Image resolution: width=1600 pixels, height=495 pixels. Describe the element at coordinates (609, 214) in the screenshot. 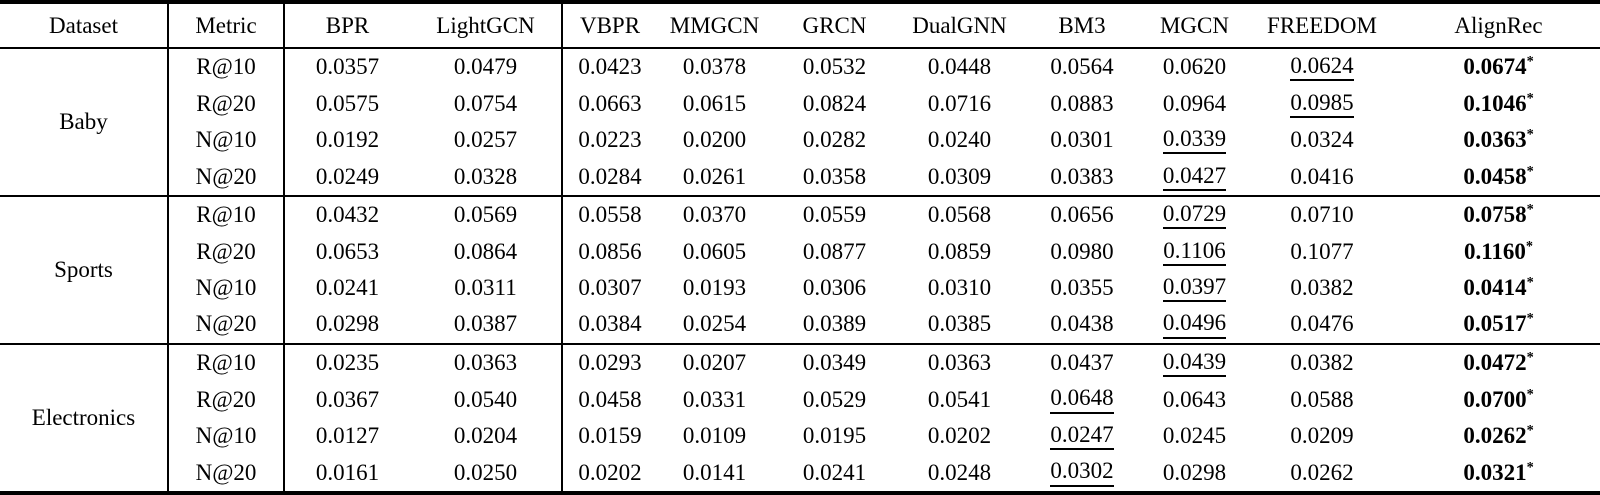

I see `value-cell: 0.0558` at that location.